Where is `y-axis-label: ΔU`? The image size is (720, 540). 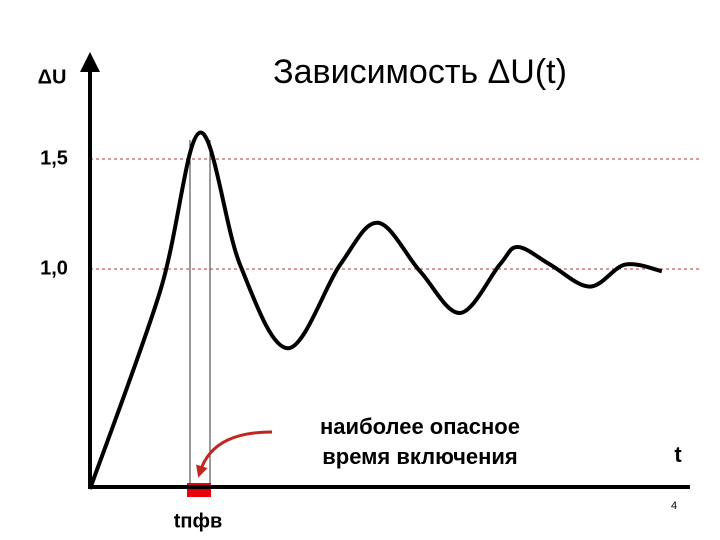 y-axis-label: ΔU is located at coordinates (52, 77).